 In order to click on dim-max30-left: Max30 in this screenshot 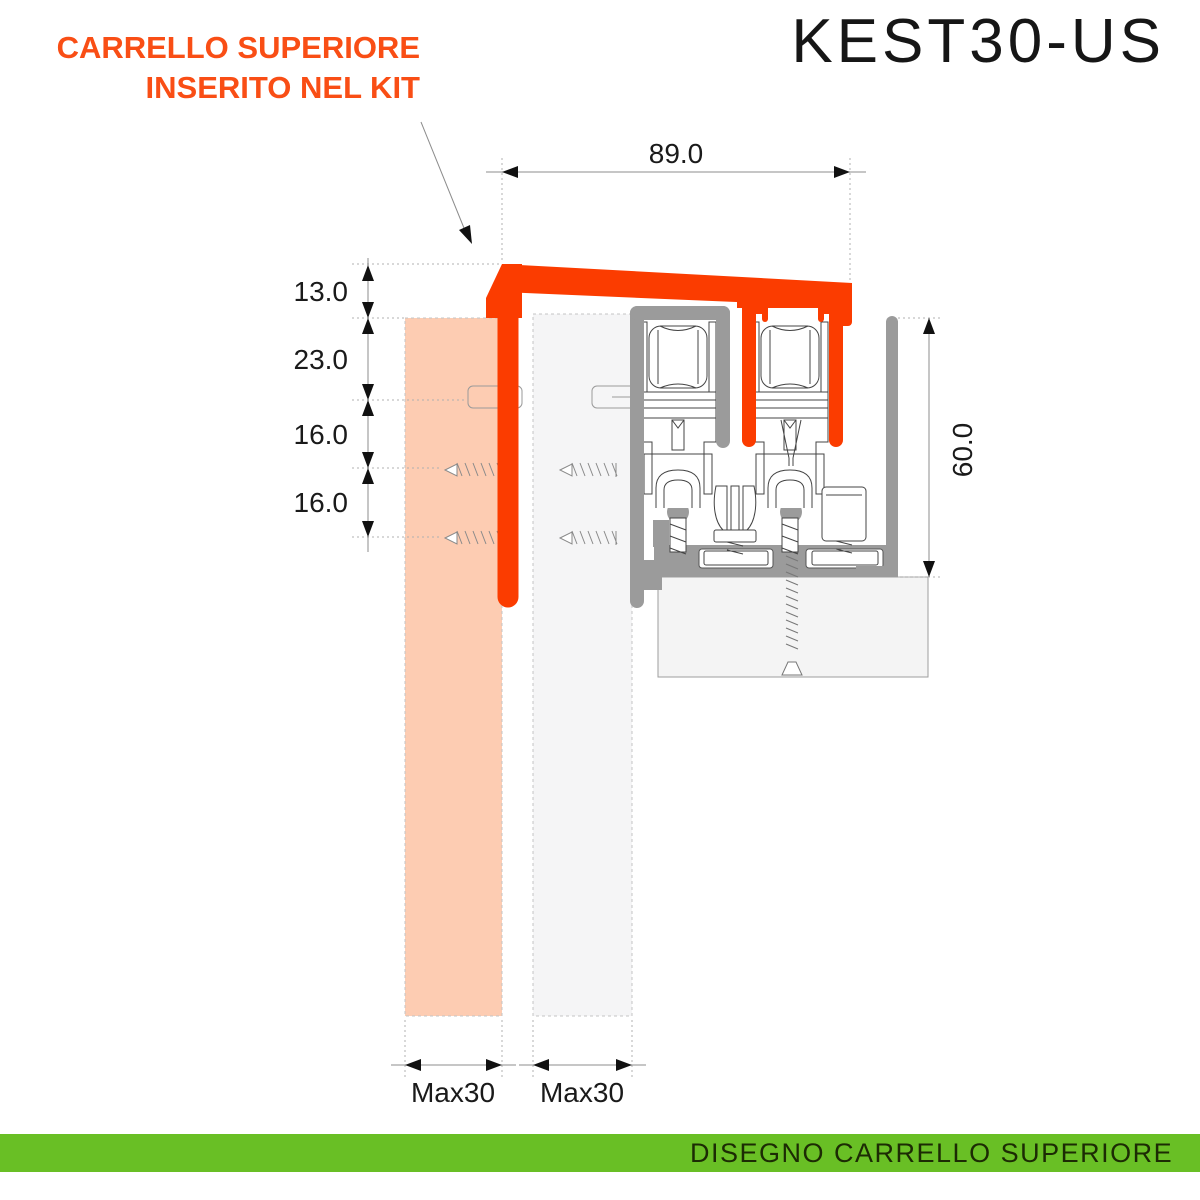, I will do `click(453, 1092)`.